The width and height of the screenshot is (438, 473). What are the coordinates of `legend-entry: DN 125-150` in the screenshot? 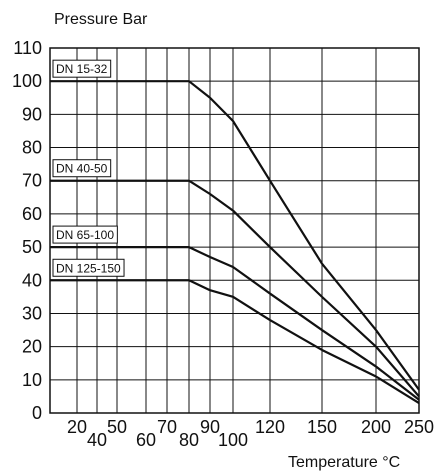 It's located at (88, 267).